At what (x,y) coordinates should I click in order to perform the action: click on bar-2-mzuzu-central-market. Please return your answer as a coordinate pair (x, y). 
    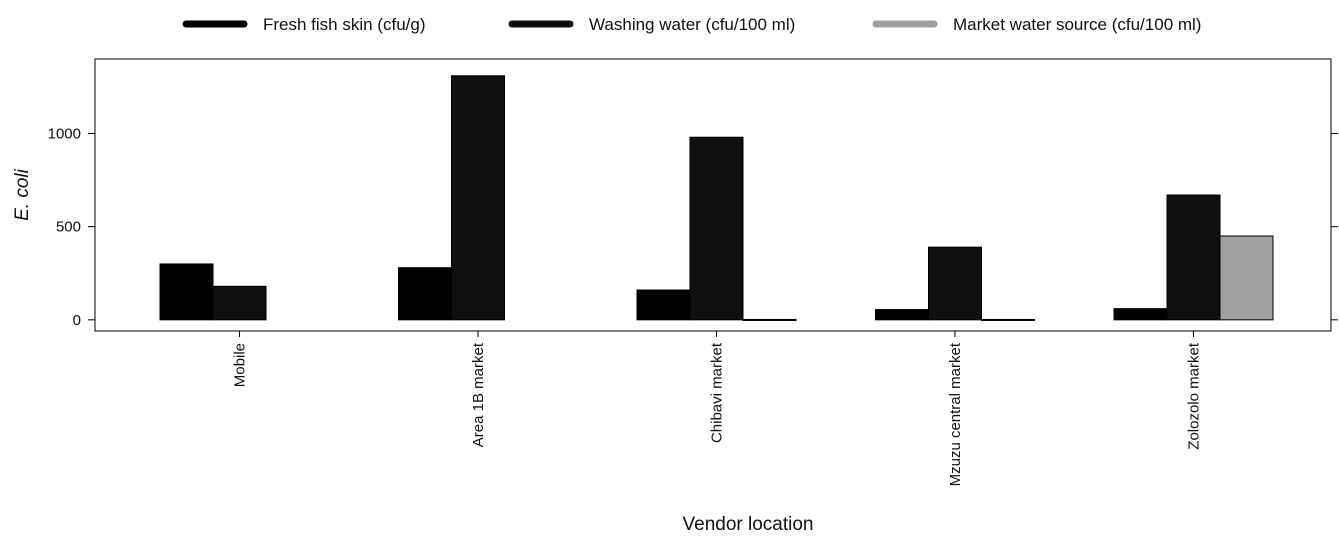
    Looking at the image, I should click on (955, 283).